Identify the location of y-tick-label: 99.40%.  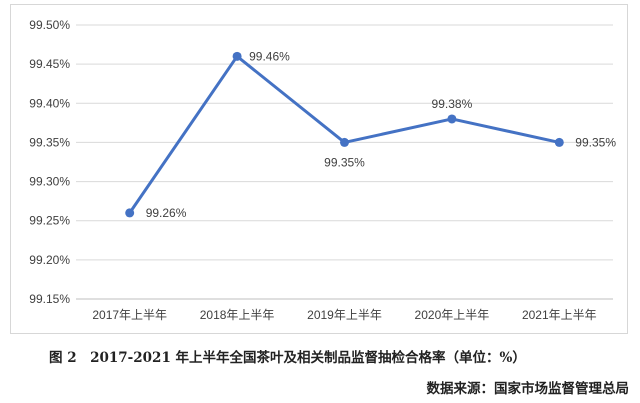
(49, 103).